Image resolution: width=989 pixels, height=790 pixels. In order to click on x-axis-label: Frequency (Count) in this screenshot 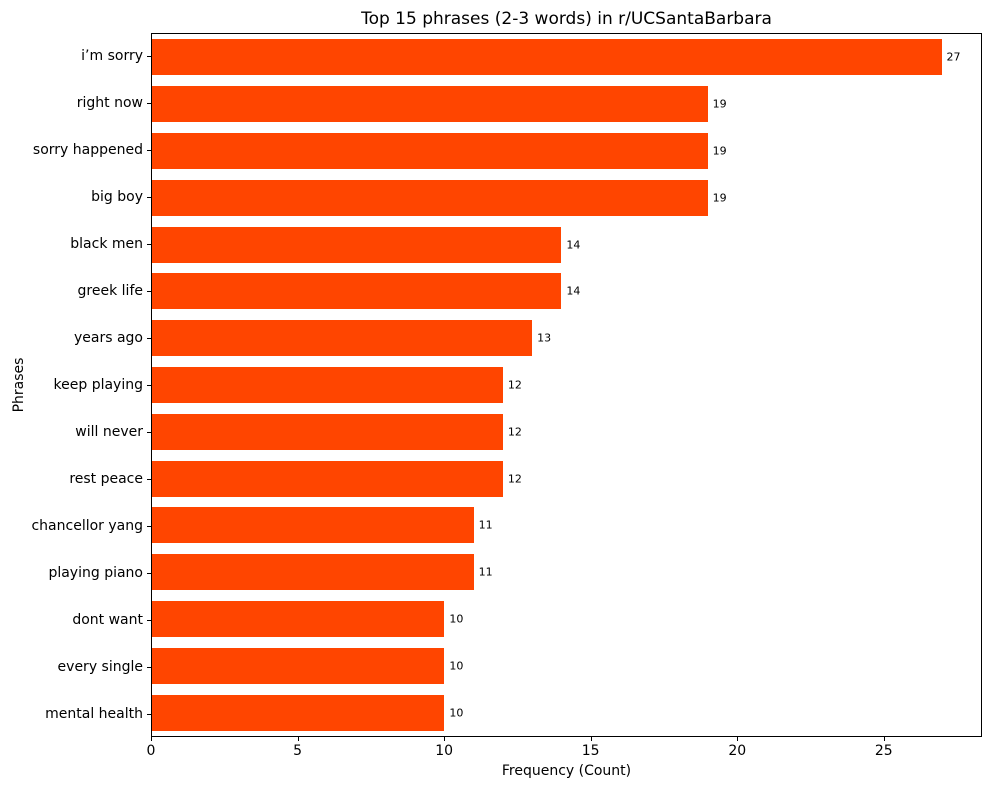, I will do `click(566, 771)`.